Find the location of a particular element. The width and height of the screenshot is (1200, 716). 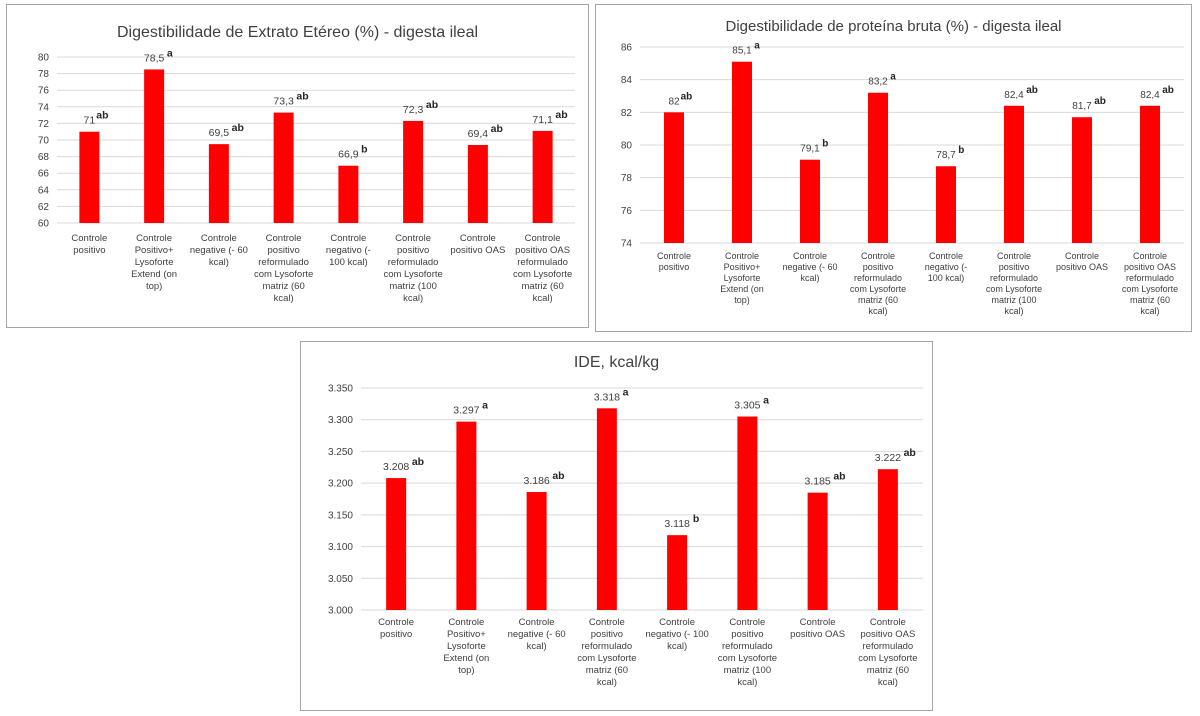

data-label: 73,3 is located at coordinates (283, 102).